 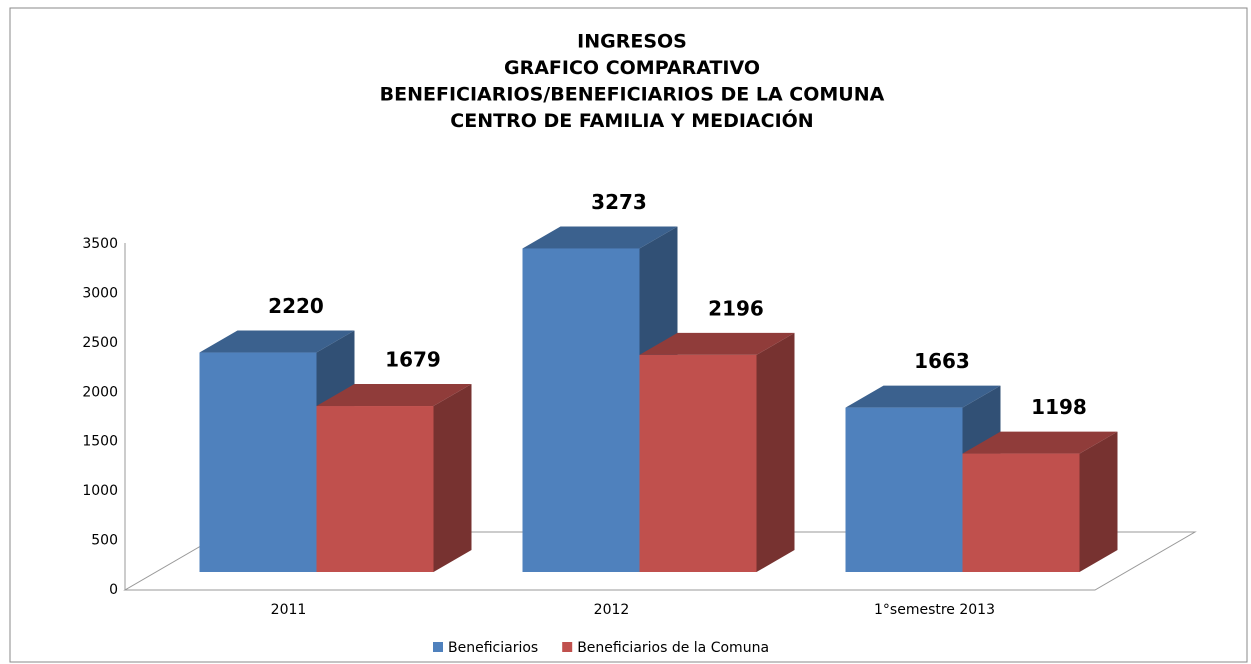 What do you see at coordinates (413, 360) in the screenshot?
I see `data-label: 1679` at bounding box center [413, 360].